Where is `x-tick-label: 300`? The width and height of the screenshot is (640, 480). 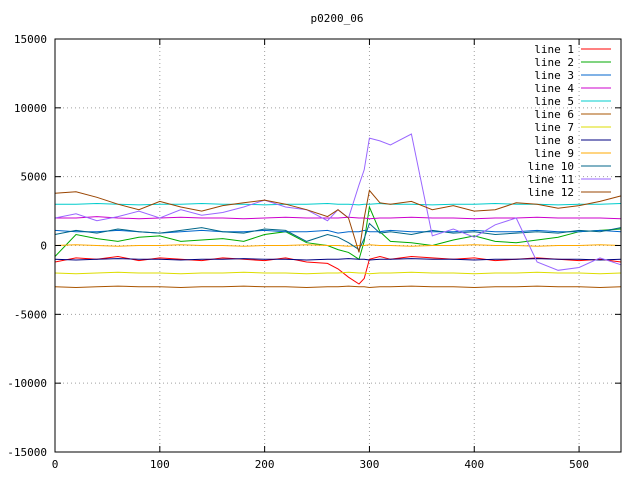 x-tick-label: 300 is located at coordinates (370, 464).